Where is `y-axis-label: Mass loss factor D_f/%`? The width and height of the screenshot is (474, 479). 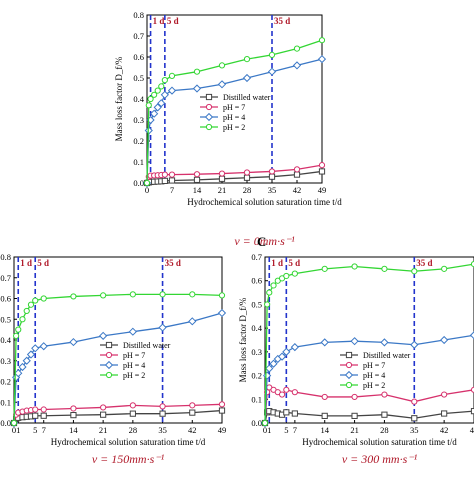
y-axis-label: Mass loss factor D_f/% is located at coordinates (119, 98).